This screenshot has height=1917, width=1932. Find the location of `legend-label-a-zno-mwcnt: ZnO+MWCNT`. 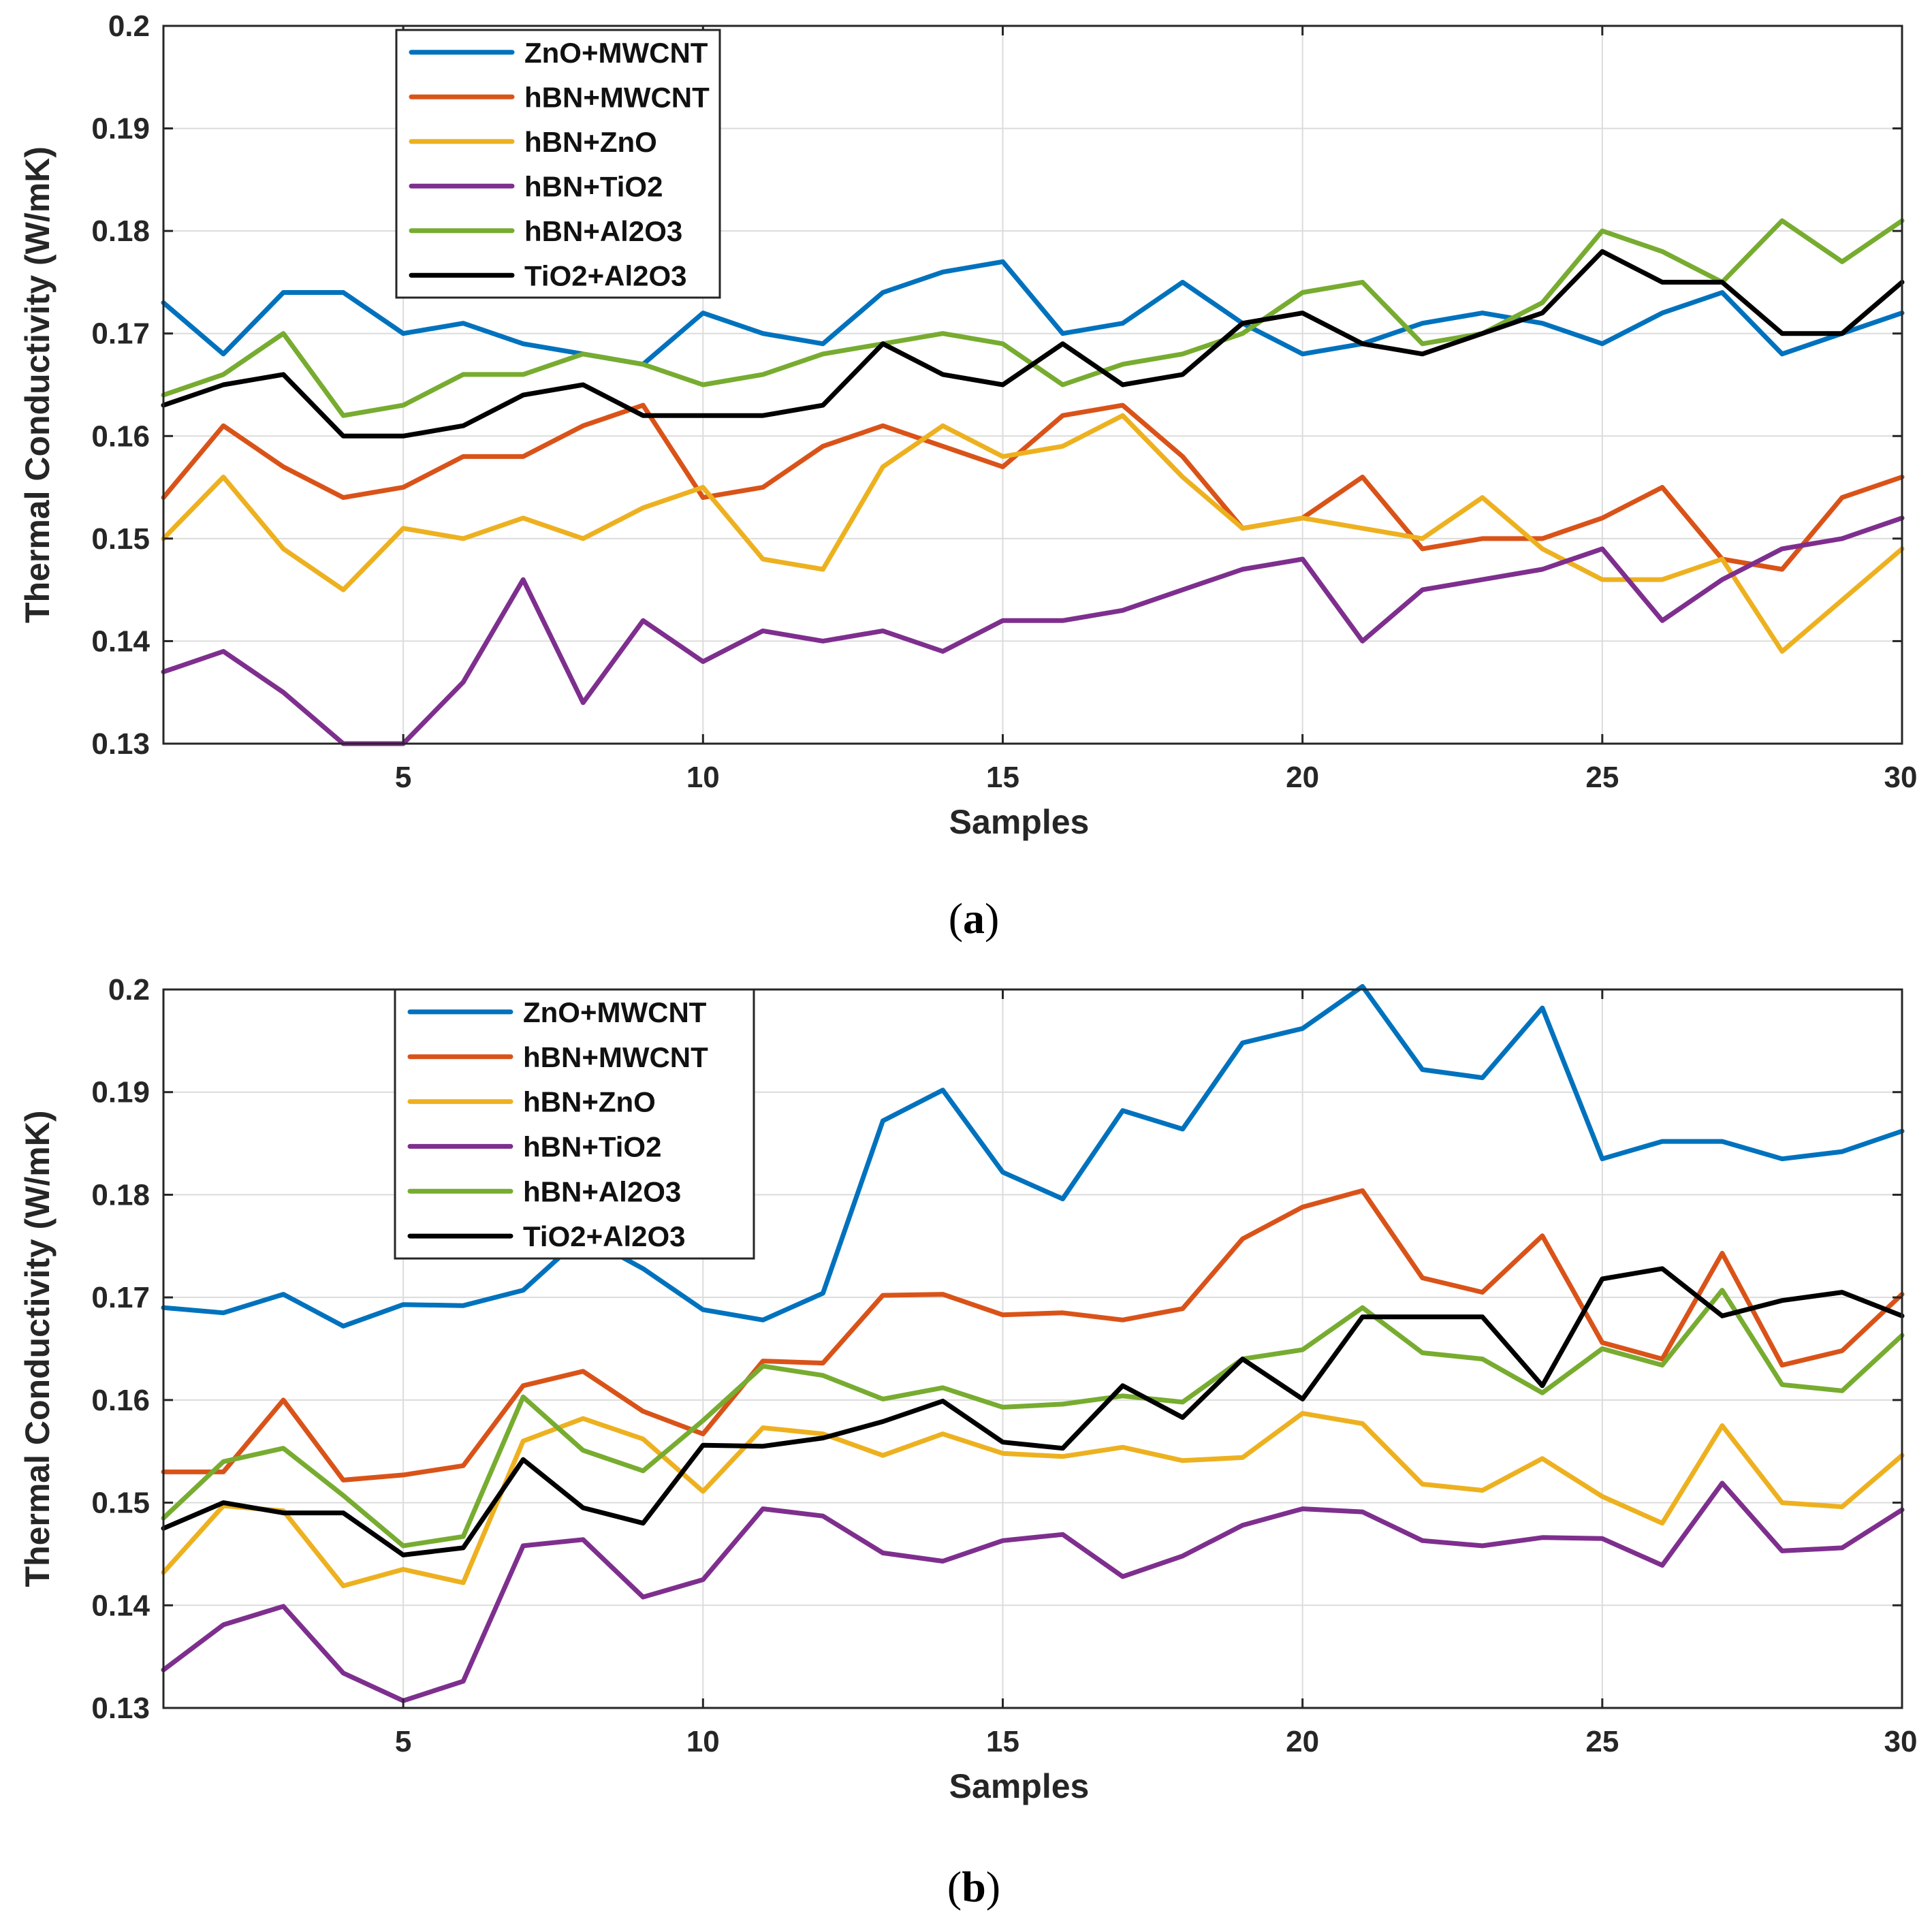

legend-label-a-zno-mwcnt: ZnO+MWCNT is located at coordinates (616, 53).